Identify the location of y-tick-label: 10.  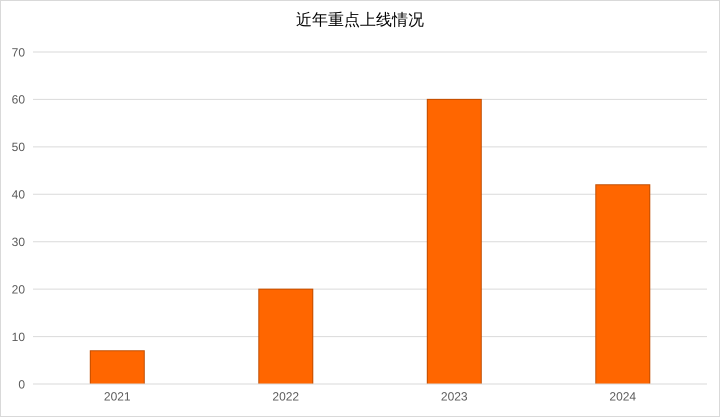
(19, 337).